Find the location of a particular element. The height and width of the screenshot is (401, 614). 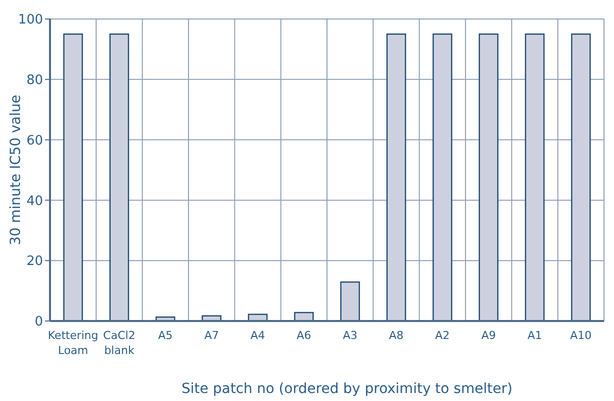

y-tick-label: 20 is located at coordinates (34, 262).